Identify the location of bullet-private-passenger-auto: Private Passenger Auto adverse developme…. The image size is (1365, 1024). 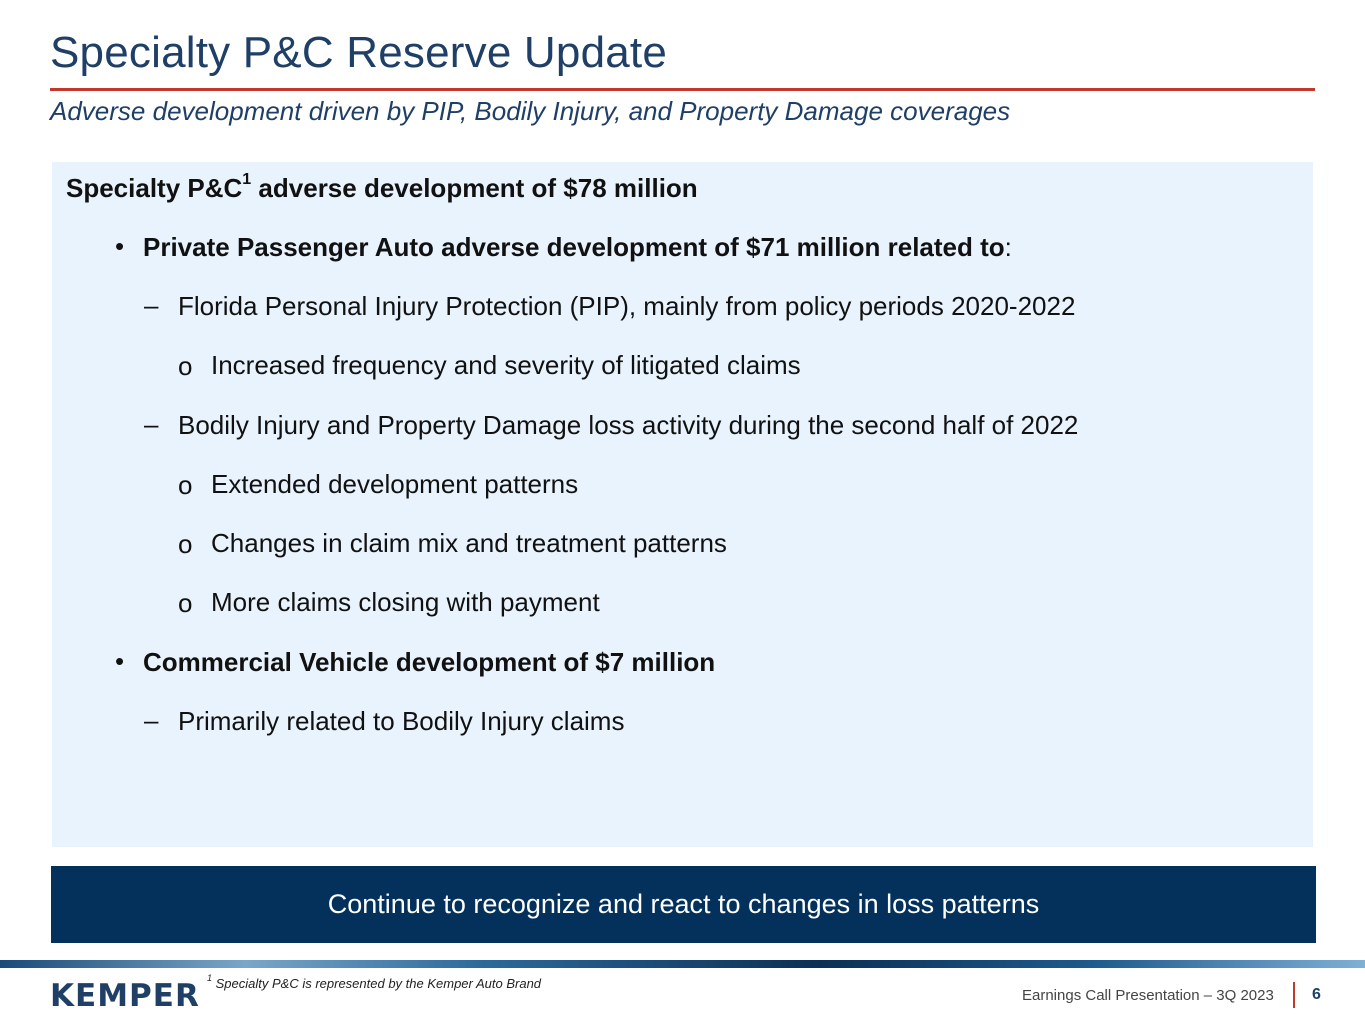
(577, 247).